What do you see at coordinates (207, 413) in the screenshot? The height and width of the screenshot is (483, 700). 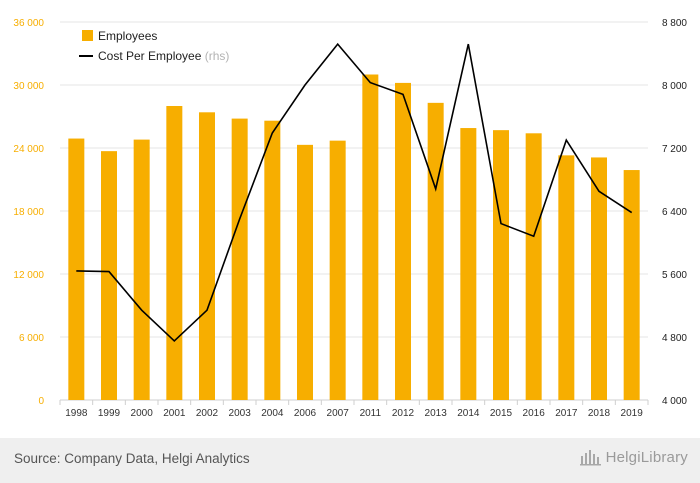 I see `x-axis-tick-label: 2002` at bounding box center [207, 413].